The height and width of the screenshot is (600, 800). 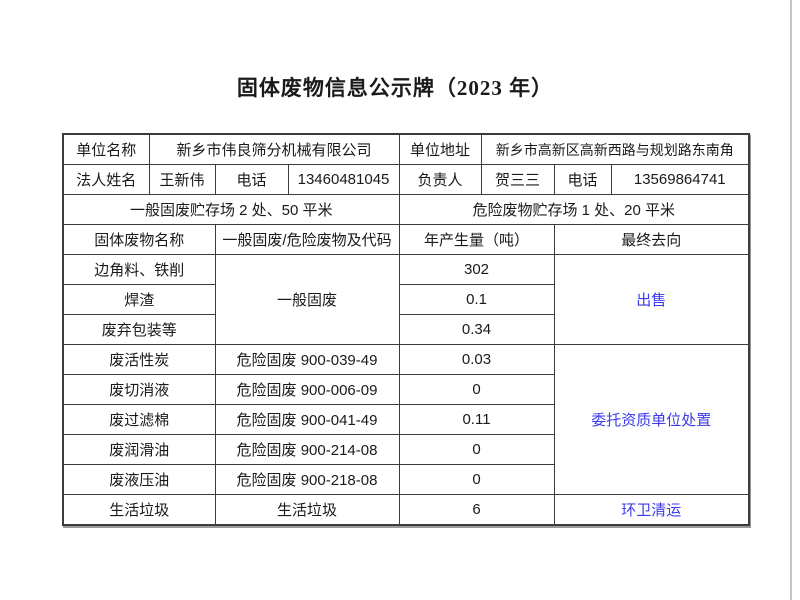 I want to click on waste-row: 废切消液 危险固废 900-006-09 0, so click(x=405, y=389).